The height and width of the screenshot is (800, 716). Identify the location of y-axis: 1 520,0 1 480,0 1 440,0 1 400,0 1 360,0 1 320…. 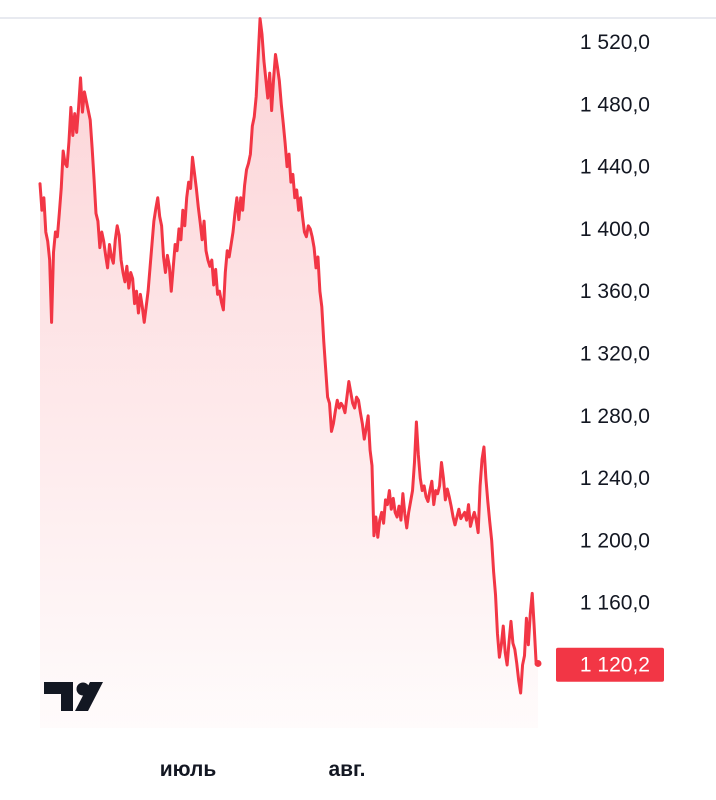
(615, 323).